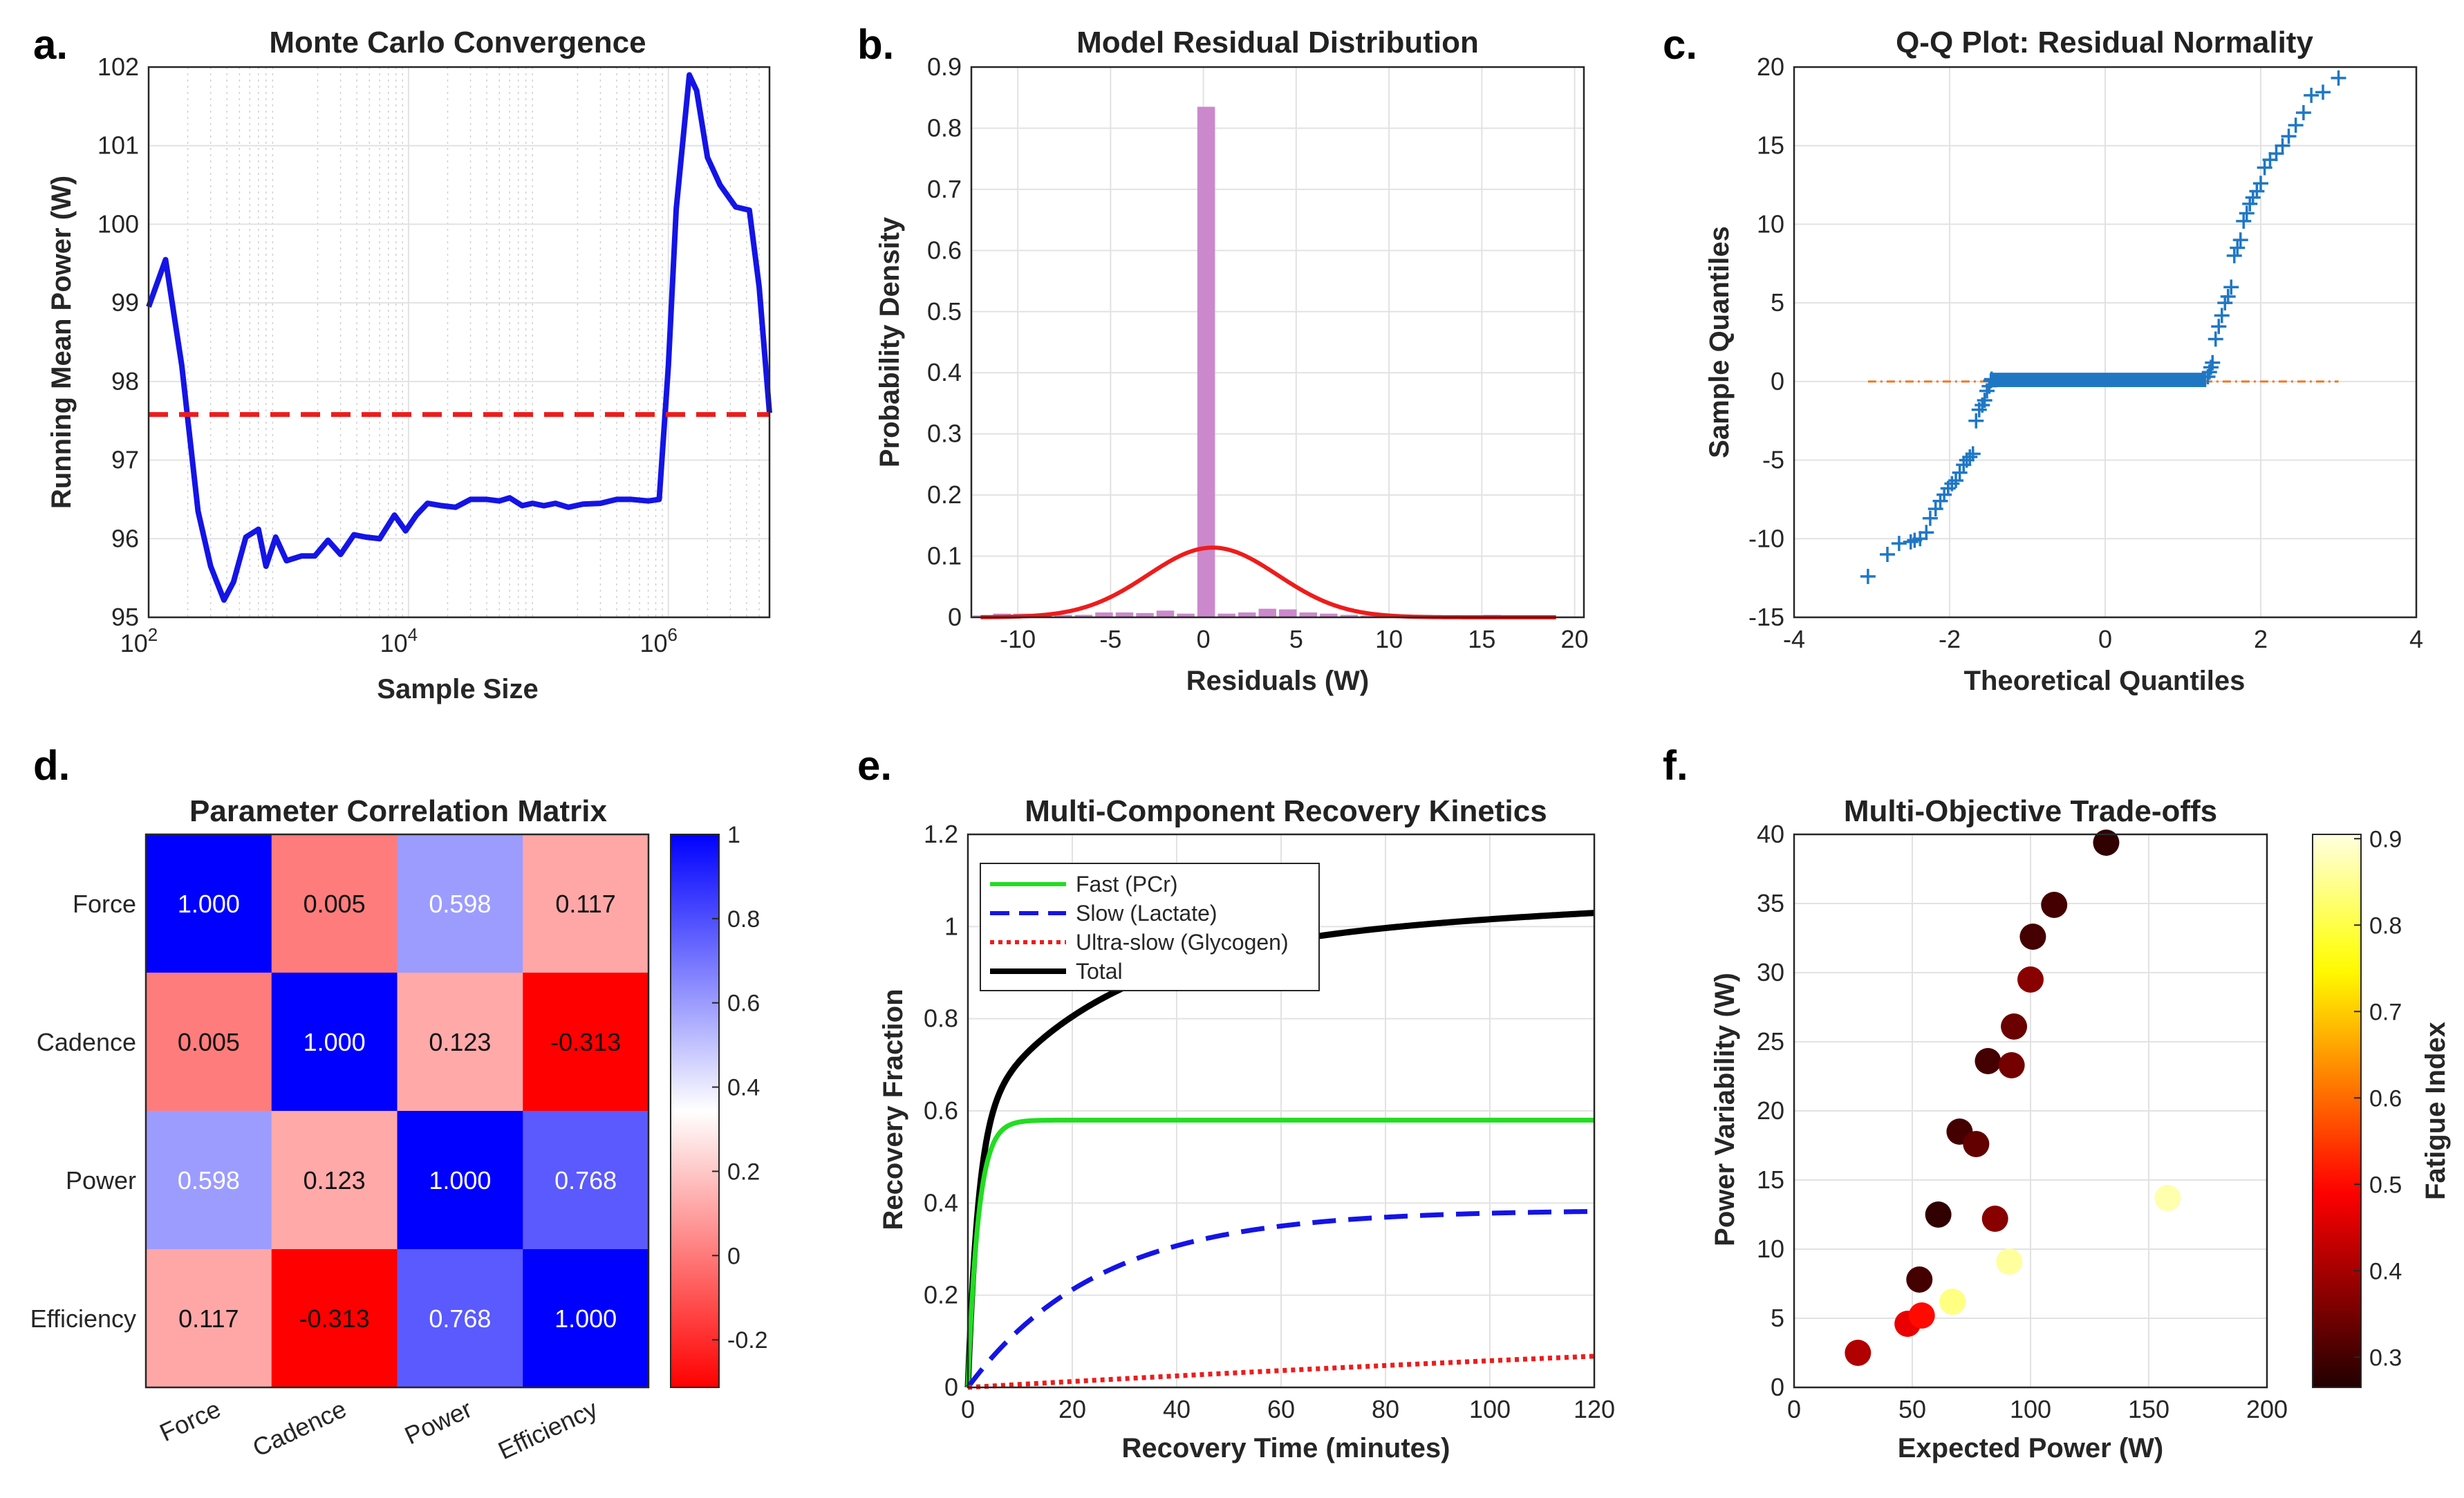 This screenshot has width=2464, height=1498. I want to click on x-axis-label: Theoretical Quantiles, so click(2105, 681).